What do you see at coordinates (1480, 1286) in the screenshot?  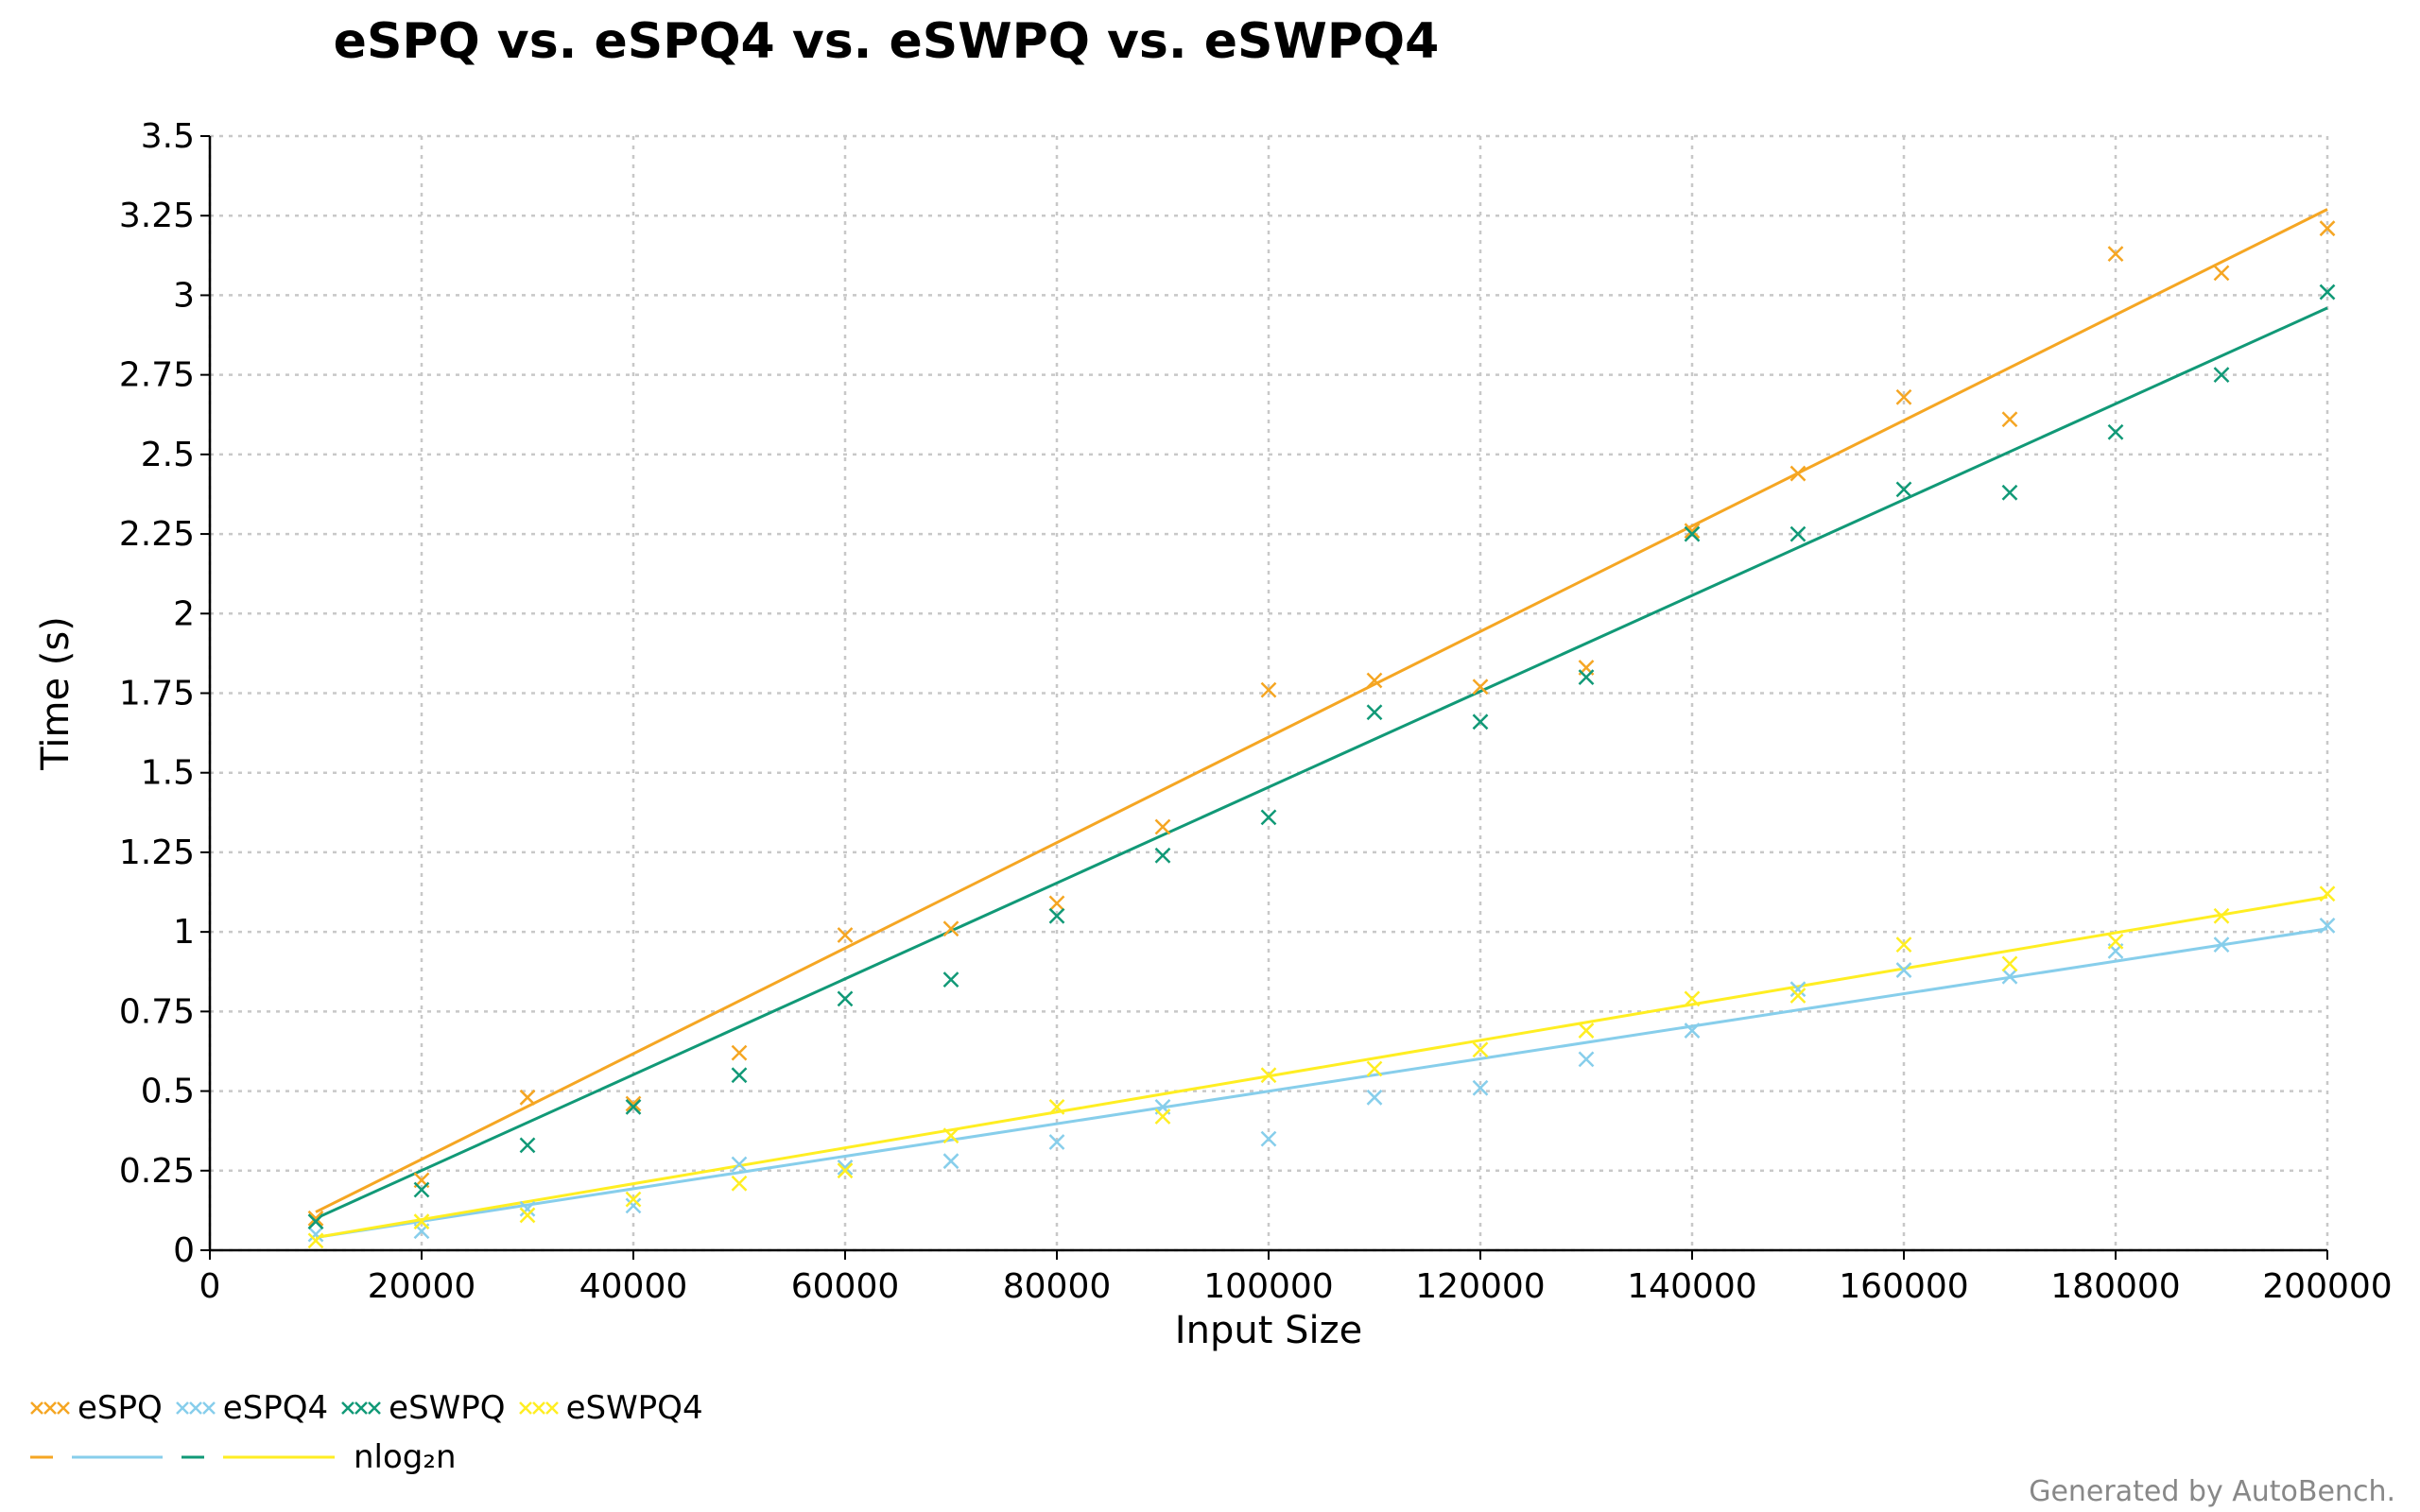 I see `x-tick-label: 120000` at bounding box center [1480, 1286].